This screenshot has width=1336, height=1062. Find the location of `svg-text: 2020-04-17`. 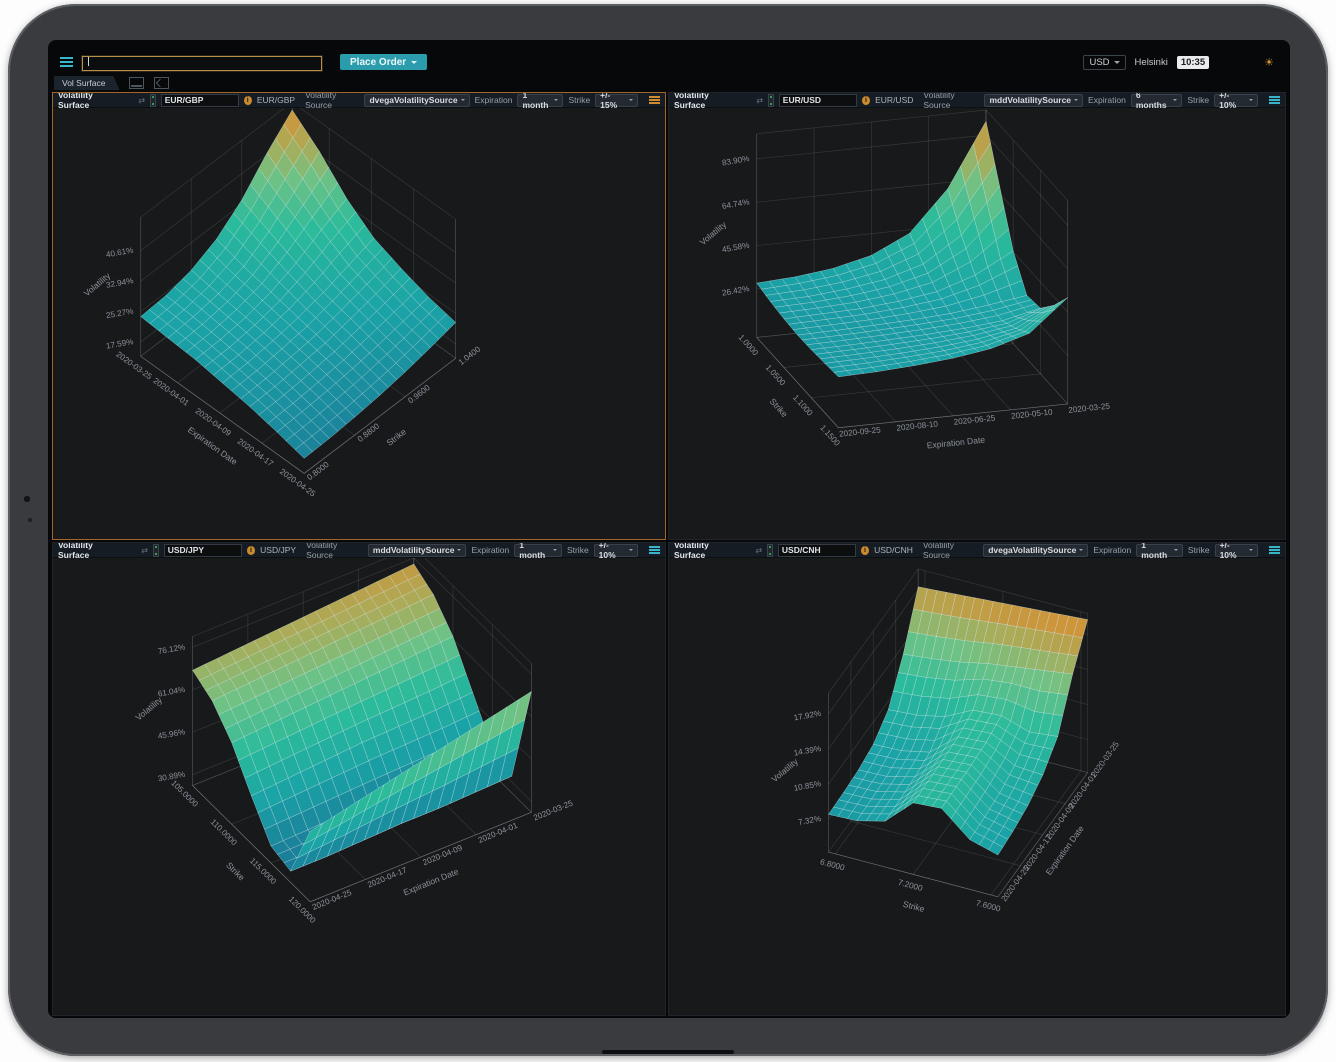

svg-text: 2020-04-17 is located at coordinates (387, 877).